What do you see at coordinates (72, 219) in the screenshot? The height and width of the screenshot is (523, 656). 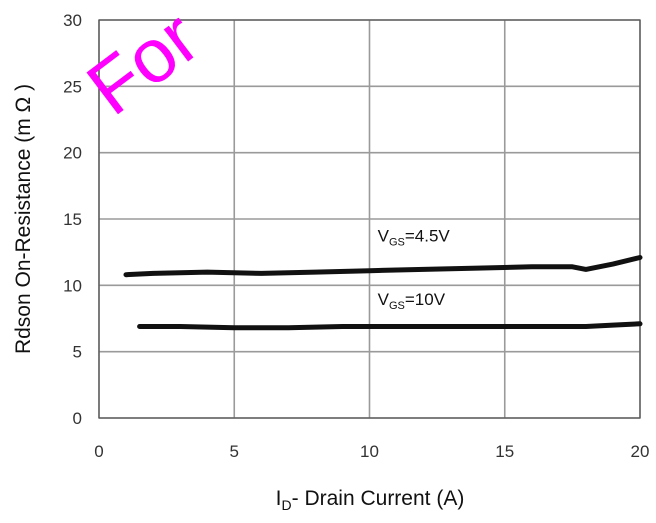 I see `y-tick-label: 15` at bounding box center [72, 219].